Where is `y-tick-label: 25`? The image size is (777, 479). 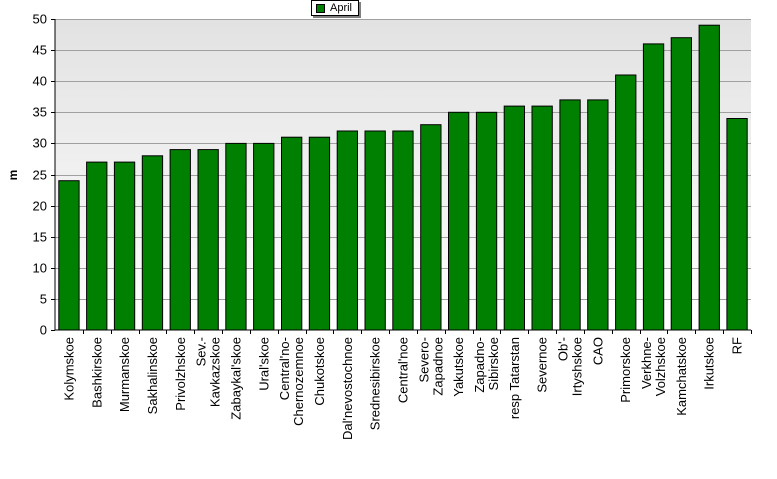
y-tick-label: 25 is located at coordinates (40, 175).